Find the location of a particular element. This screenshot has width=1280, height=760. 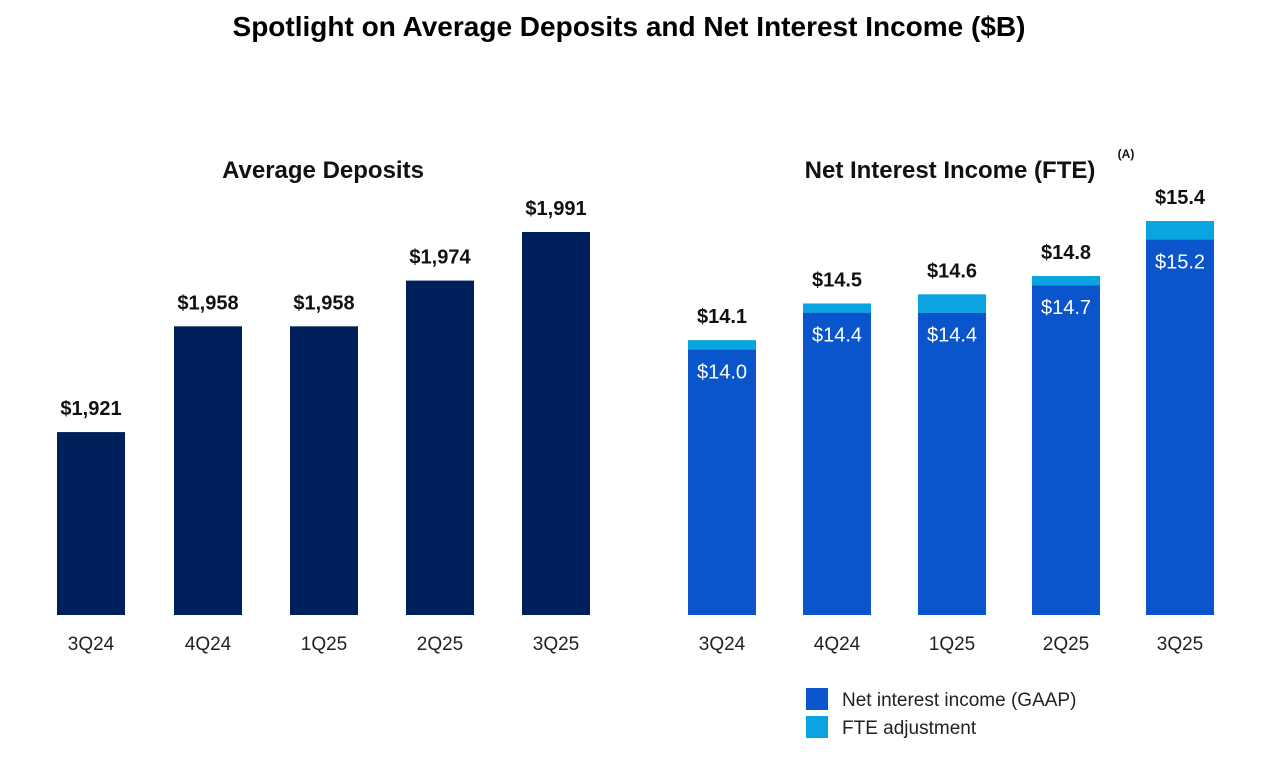

nii-x-tick: 3Q25 is located at coordinates (1180, 644).